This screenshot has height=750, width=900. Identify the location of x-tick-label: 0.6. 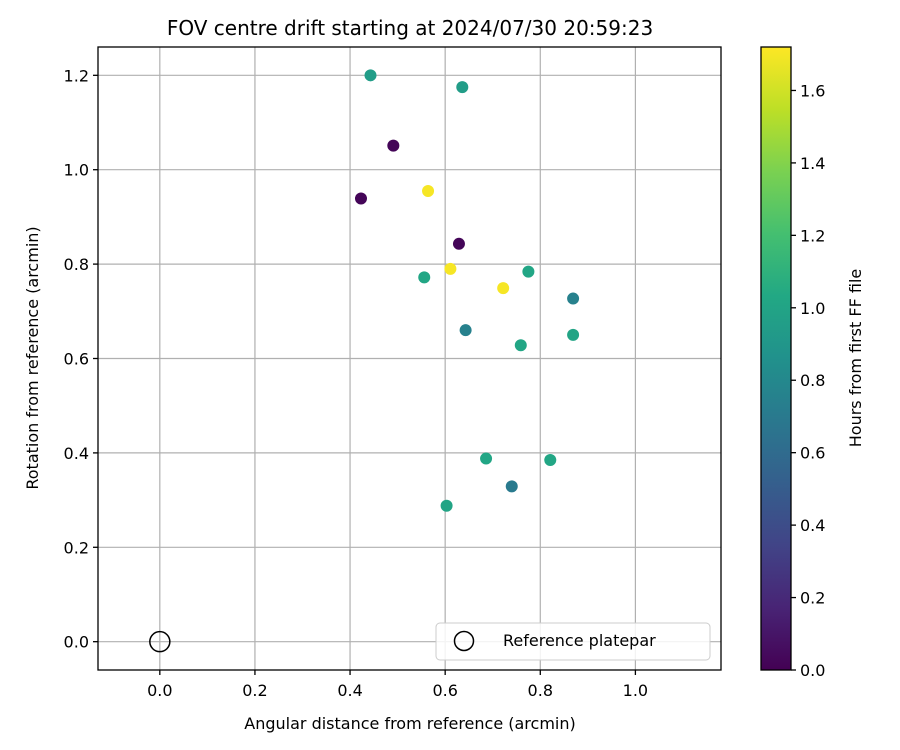
(444, 690).